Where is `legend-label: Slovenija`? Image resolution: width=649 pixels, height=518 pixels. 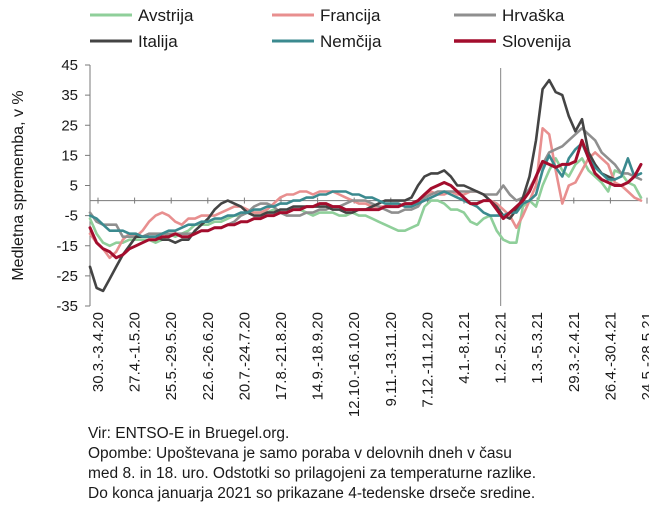
legend-label: Slovenija is located at coordinates (537, 41).